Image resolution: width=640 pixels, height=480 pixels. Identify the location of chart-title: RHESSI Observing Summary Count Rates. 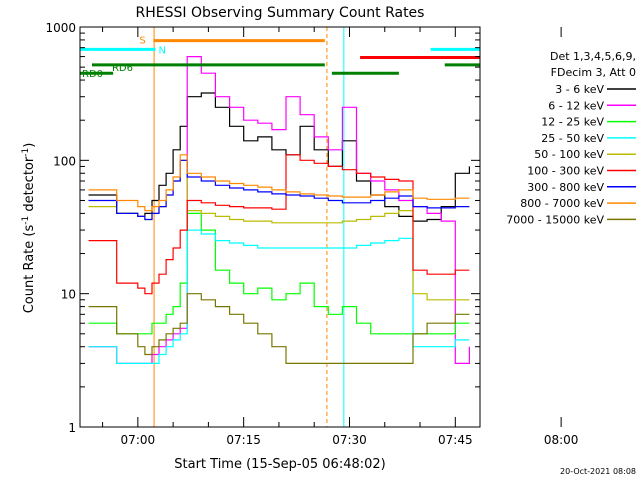
(280, 13).